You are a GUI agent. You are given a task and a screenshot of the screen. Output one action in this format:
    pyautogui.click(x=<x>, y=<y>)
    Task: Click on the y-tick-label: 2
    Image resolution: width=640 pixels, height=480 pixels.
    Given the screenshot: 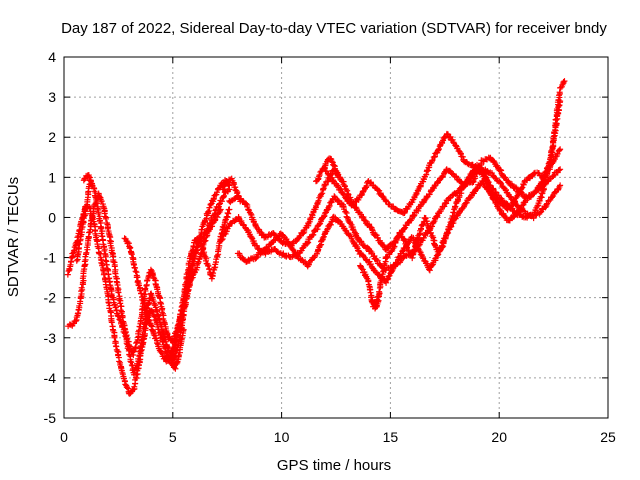 What is the action you would take?
    pyautogui.click(x=52, y=137)
    